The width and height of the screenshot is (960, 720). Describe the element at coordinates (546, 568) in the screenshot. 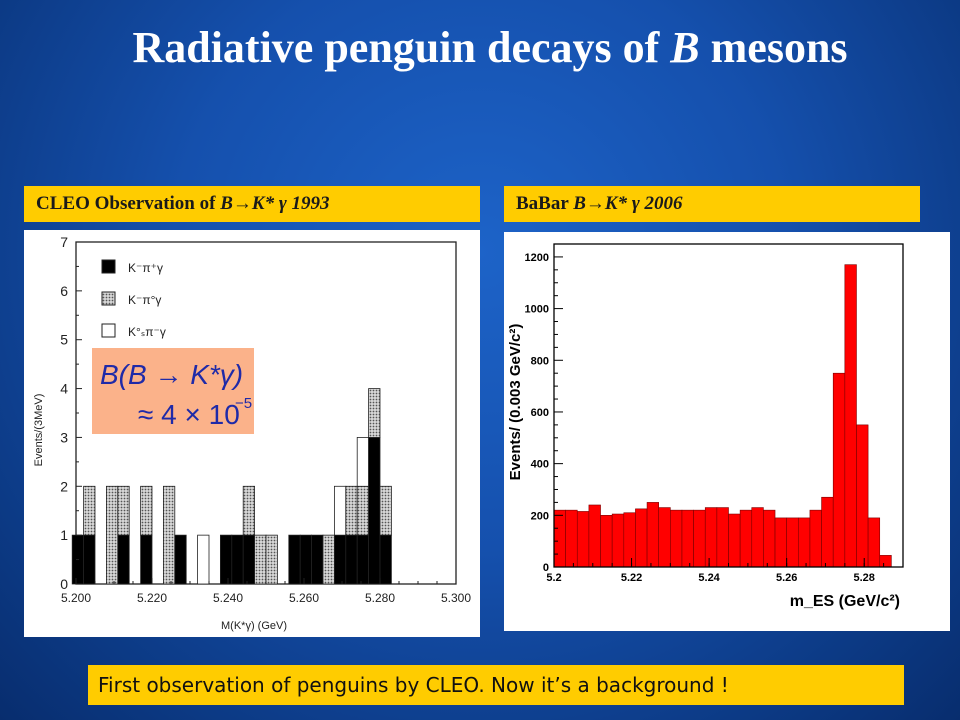

I see `babar-y-tick-label: 0` at that location.